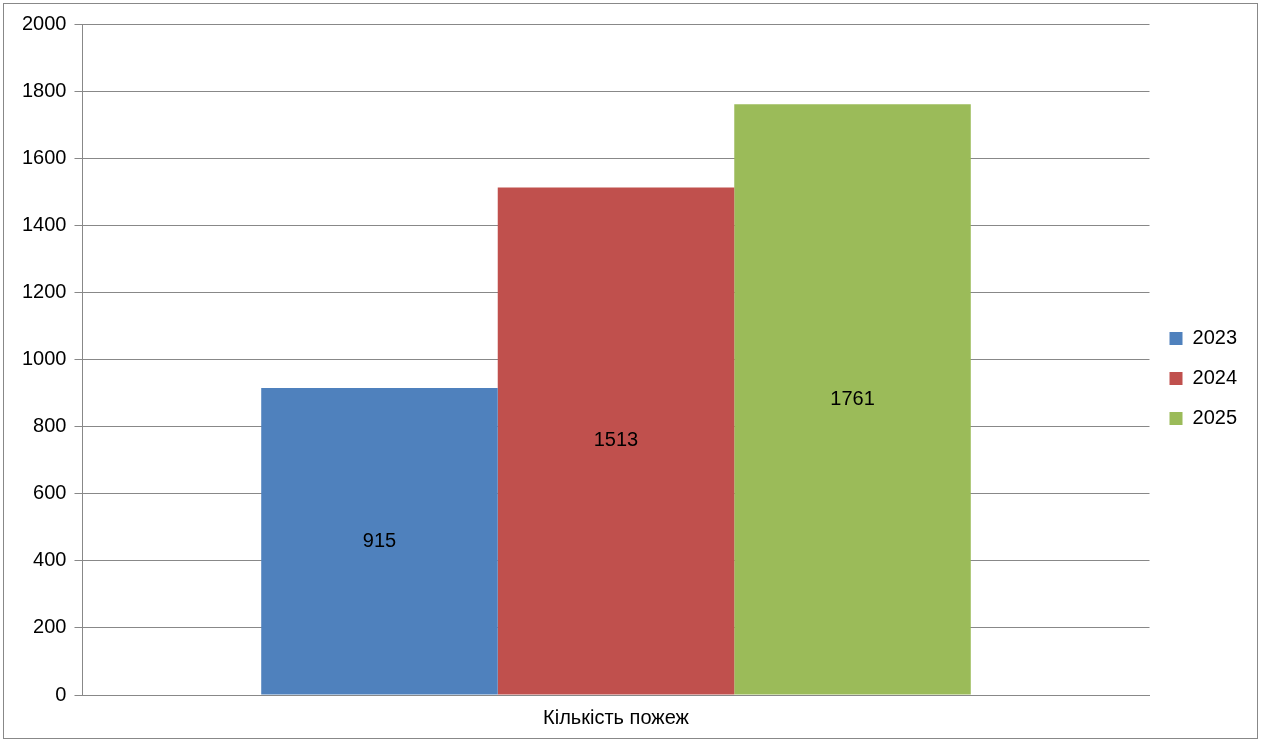 This screenshot has height=744, width=1263. What do you see at coordinates (44, 290) in the screenshot?
I see `y-tick-label: 1200` at bounding box center [44, 290].